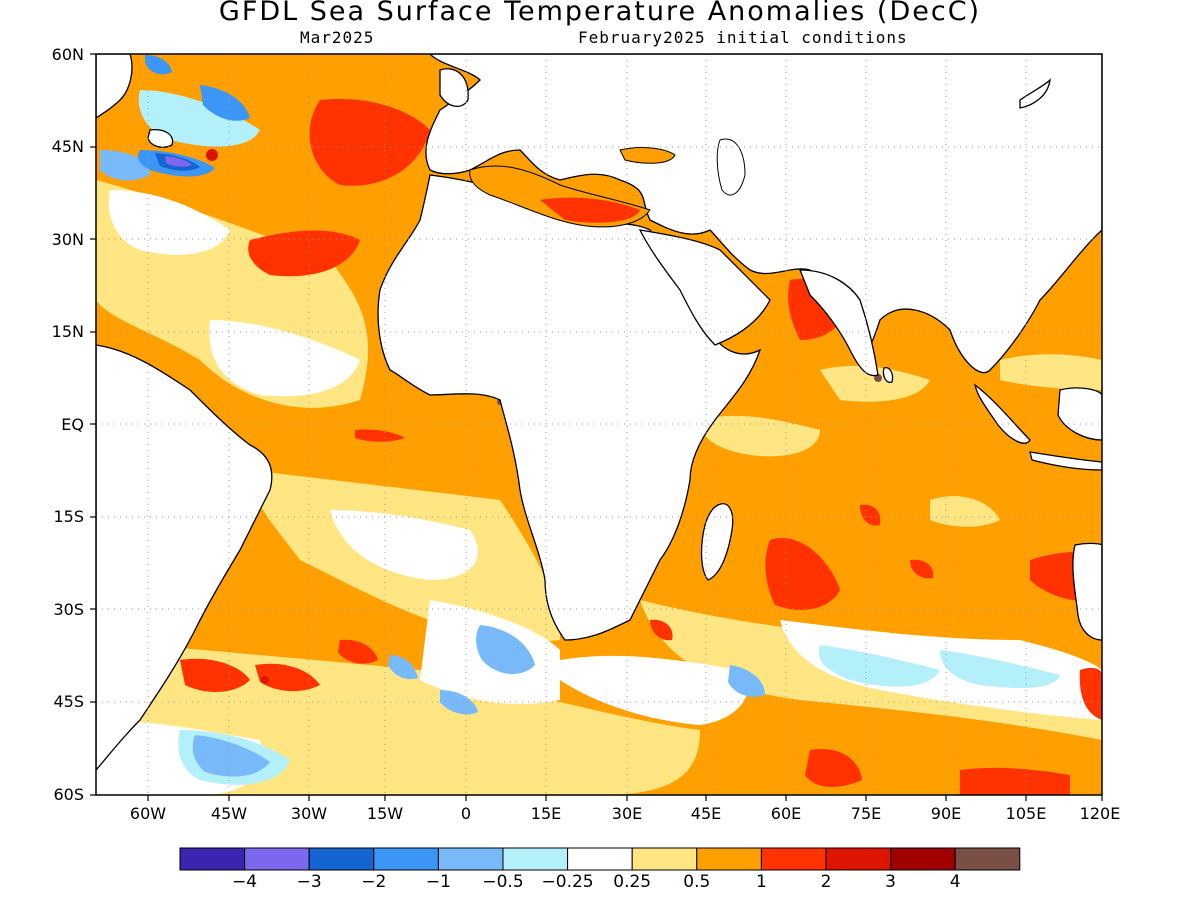  I want to click on lon-label-45e: 45E, so click(706, 813).